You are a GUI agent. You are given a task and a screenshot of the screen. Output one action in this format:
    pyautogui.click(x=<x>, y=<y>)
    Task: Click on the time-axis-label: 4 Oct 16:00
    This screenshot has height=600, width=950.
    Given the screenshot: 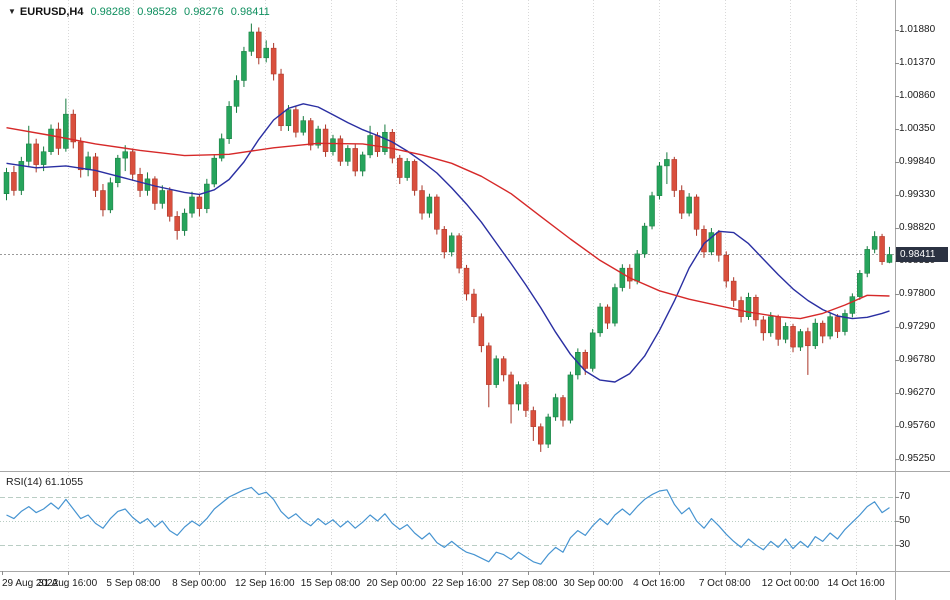 What is the action you would take?
    pyautogui.click(x=659, y=583)
    